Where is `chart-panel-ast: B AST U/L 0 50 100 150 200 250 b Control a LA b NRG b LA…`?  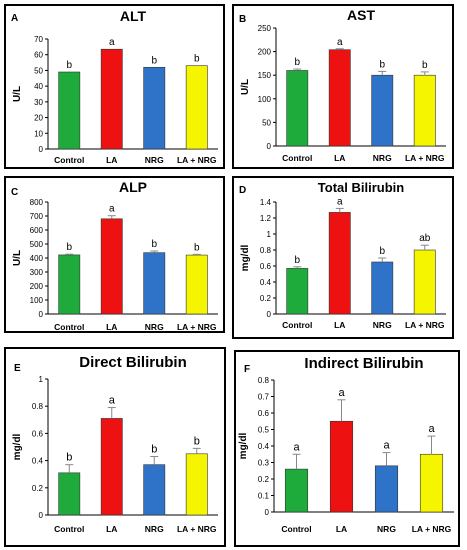
chart-panel-ast: B AST U/L 0 50 100 150 200 250 b Control a LA b NRG b LA… is located at coordinates (343, 86).